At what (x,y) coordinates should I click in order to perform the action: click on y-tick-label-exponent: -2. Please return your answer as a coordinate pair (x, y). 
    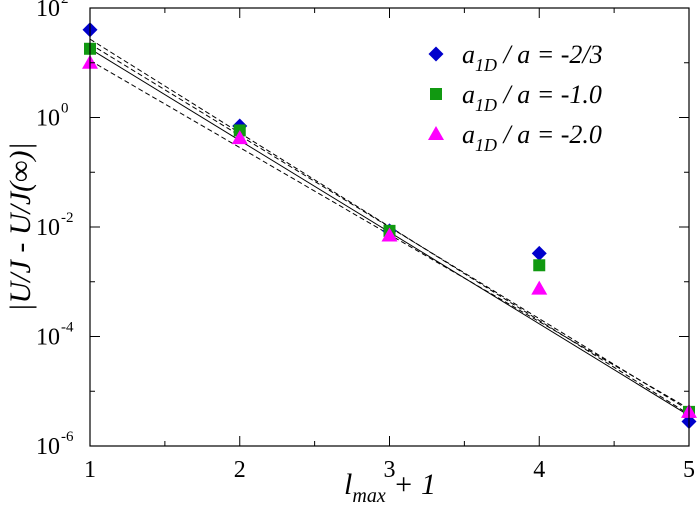
    Looking at the image, I should click on (67, 218).